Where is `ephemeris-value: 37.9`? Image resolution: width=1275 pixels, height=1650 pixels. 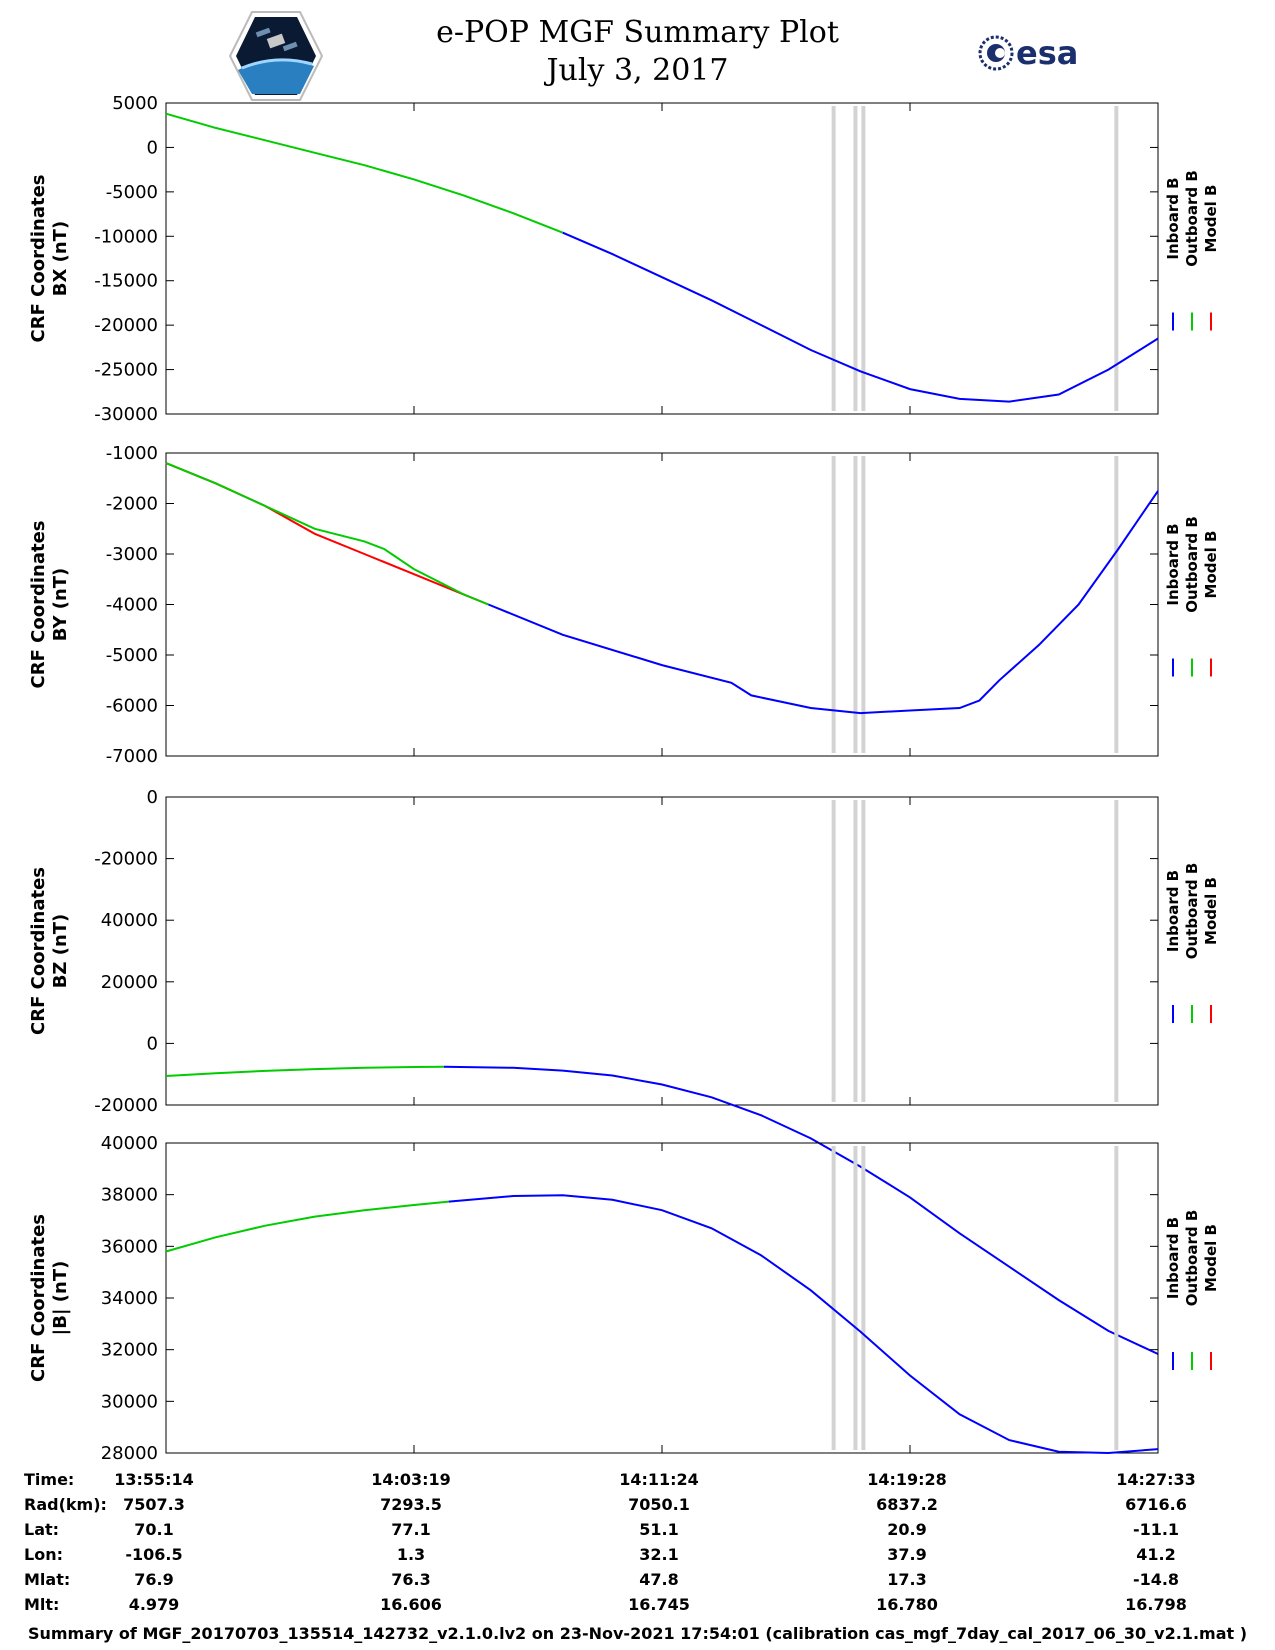
ephemeris-value: 37.9 is located at coordinates (907, 1554).